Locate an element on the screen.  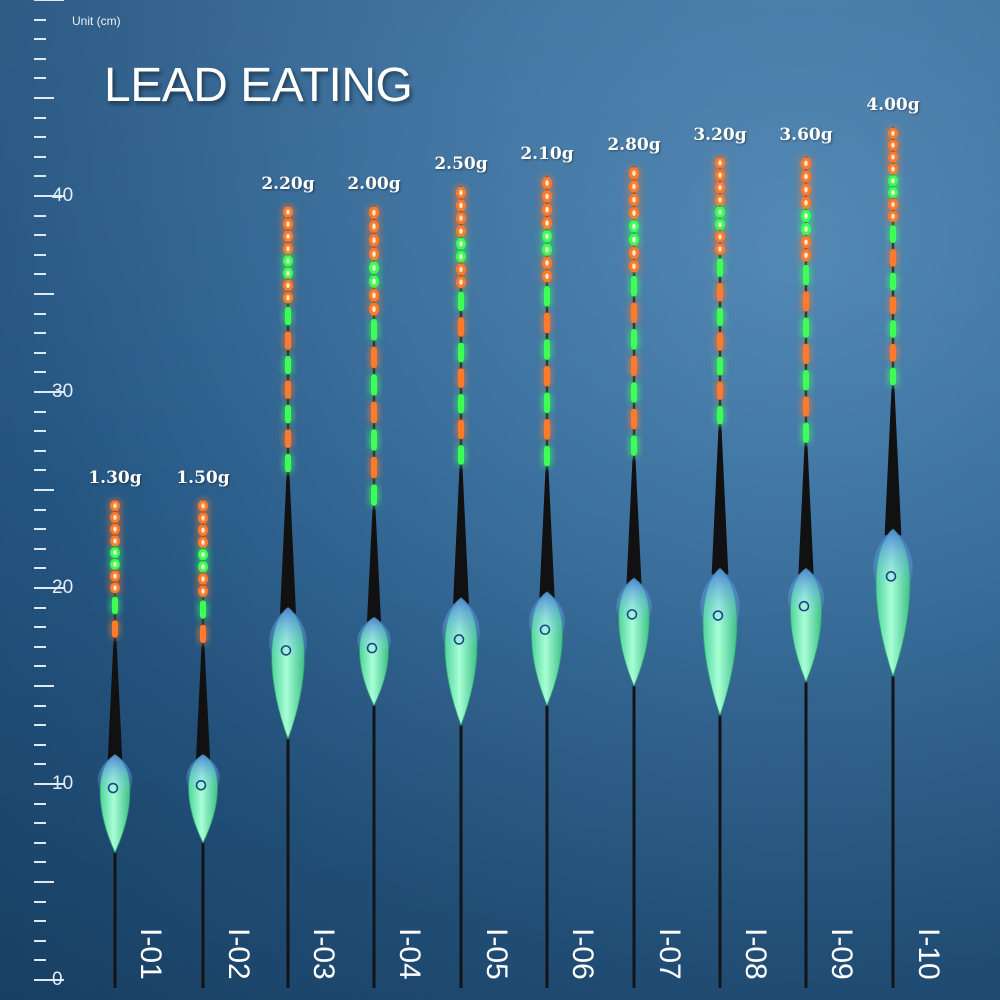
float-weight-label: 2.10g is located at coordinates (547, 154).